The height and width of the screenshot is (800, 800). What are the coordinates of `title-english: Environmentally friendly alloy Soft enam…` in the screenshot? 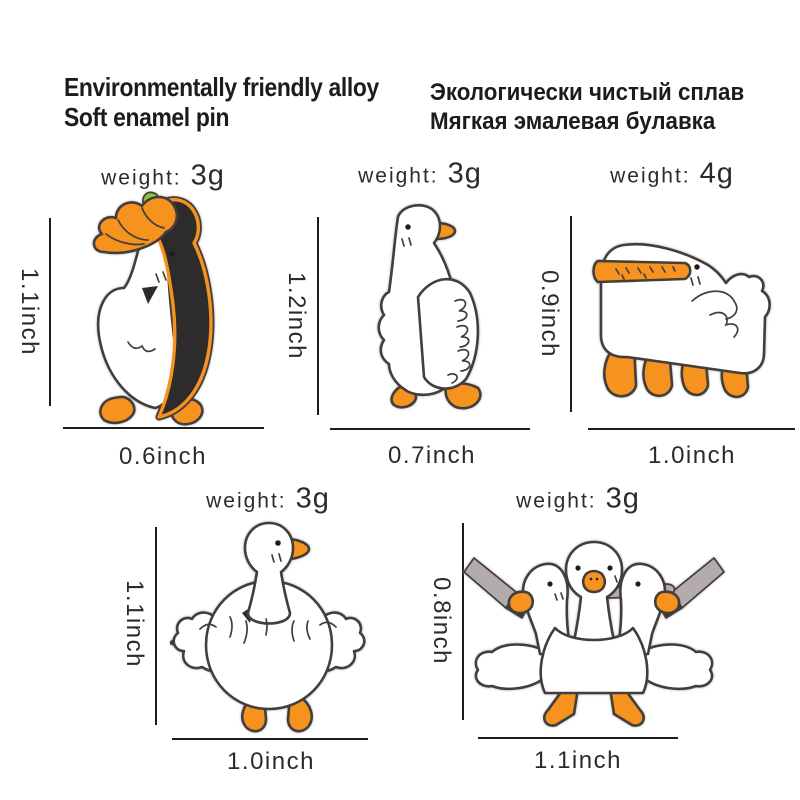 It's located at (221, 102).